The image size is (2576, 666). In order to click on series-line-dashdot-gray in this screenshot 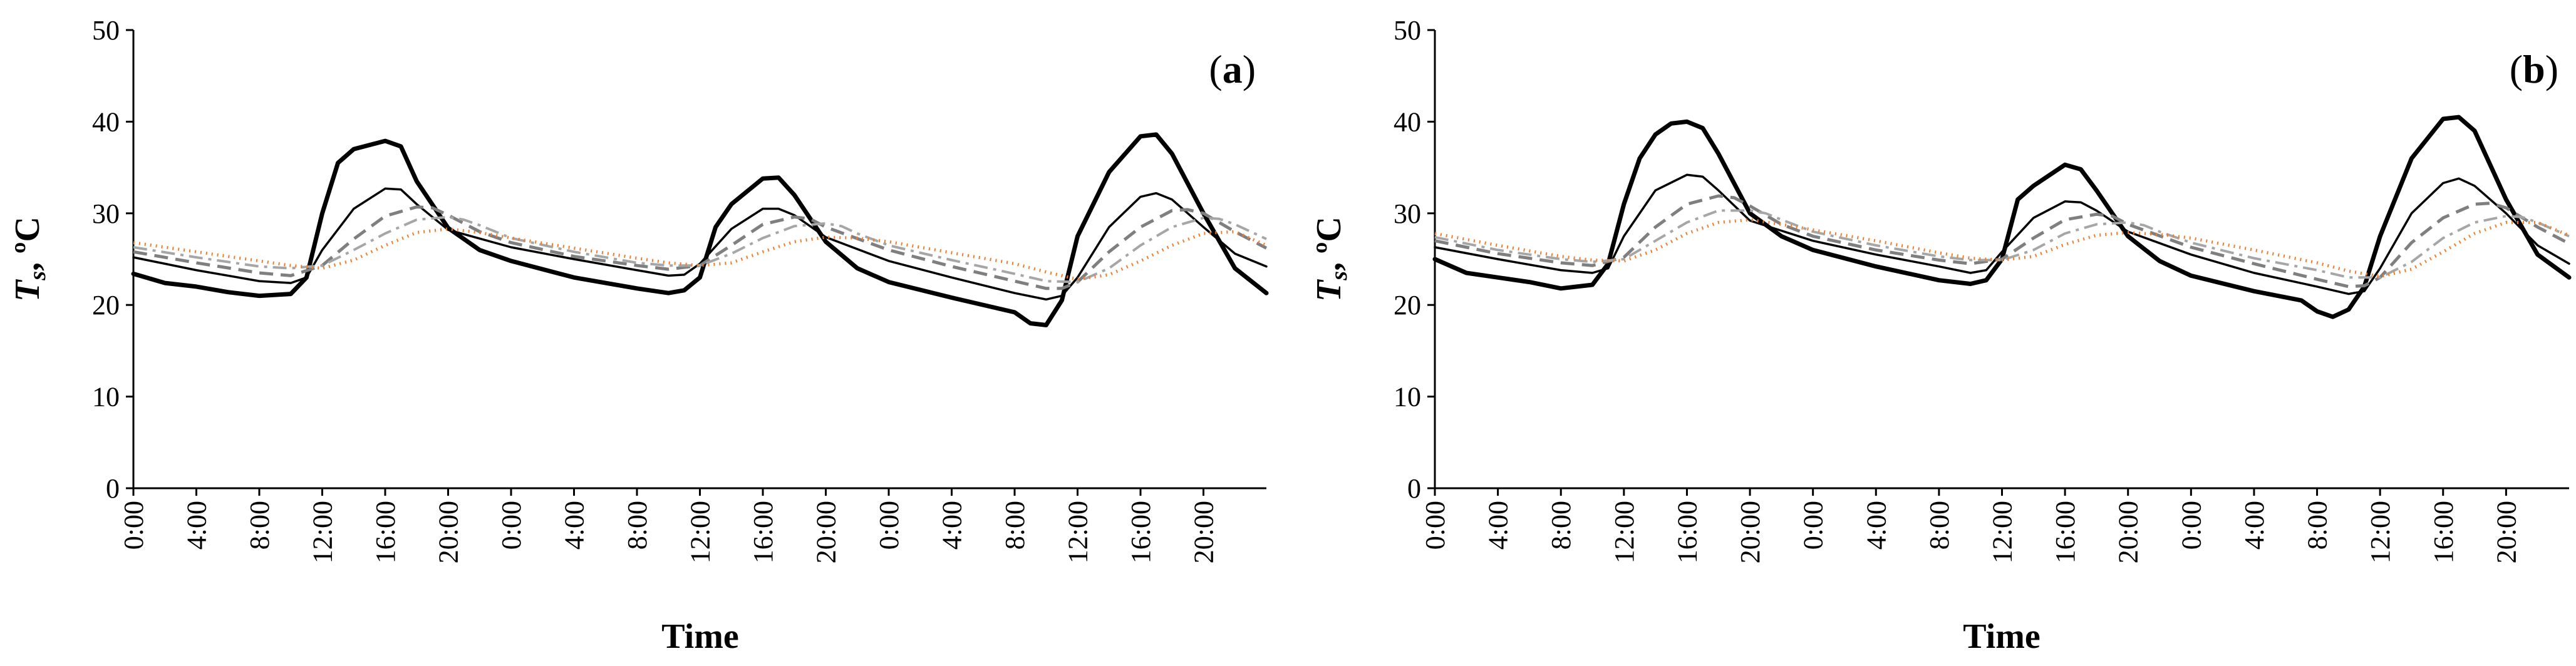, I will do `click(2002, 244)`.